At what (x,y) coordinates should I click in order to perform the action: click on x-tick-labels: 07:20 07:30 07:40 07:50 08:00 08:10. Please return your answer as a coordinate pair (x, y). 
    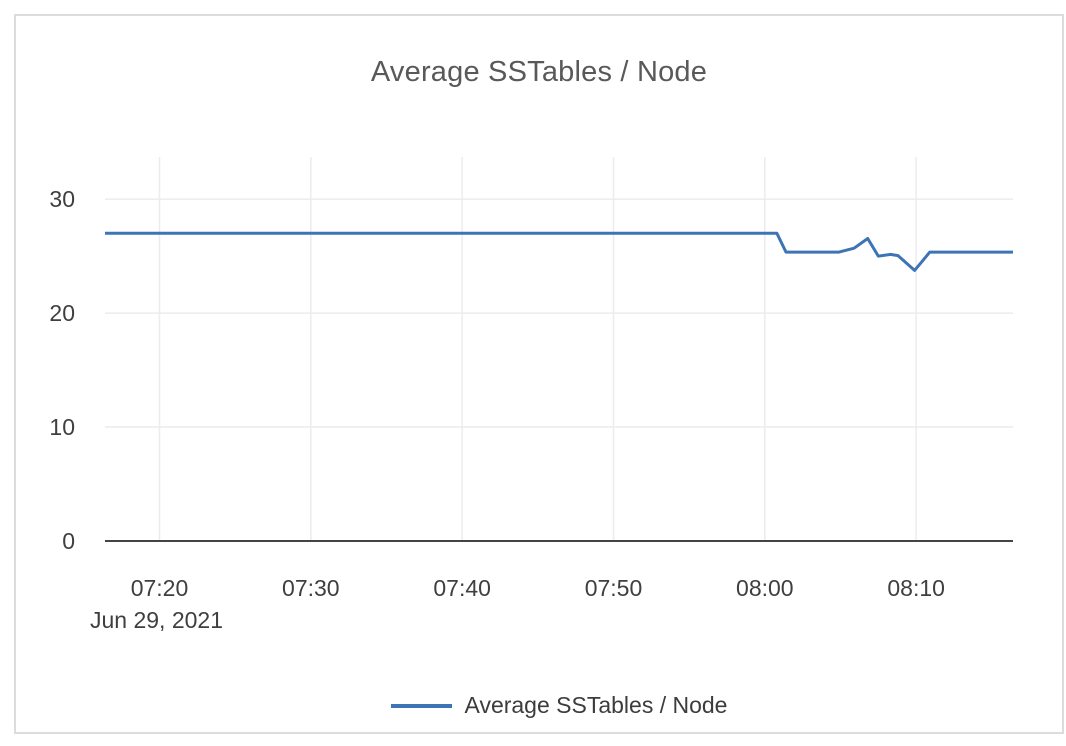
    Looking at the image, I should click on (538, 588).